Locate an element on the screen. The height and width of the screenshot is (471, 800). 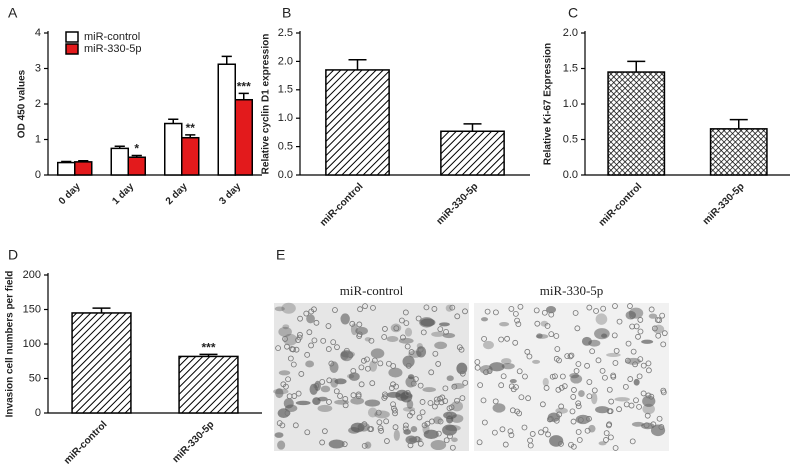
y-tick-label: 0.0 is located at coordinates (570, 175).